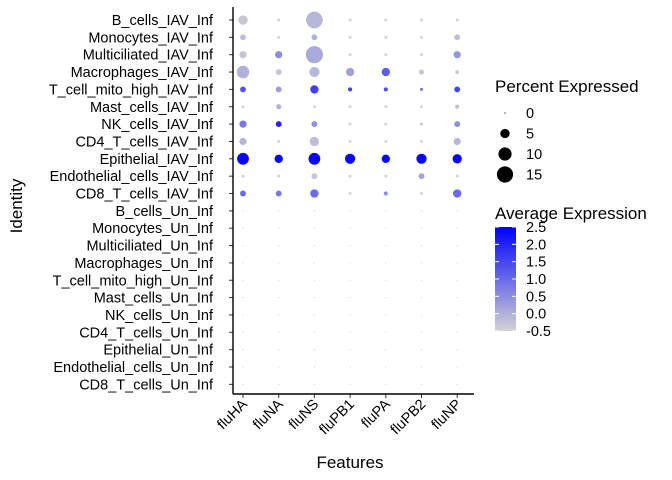 The height and width of the screenshot is (480, 672). I want to click on y-tick-label: Multiciliated_Un_Inf, so click(150, 247).